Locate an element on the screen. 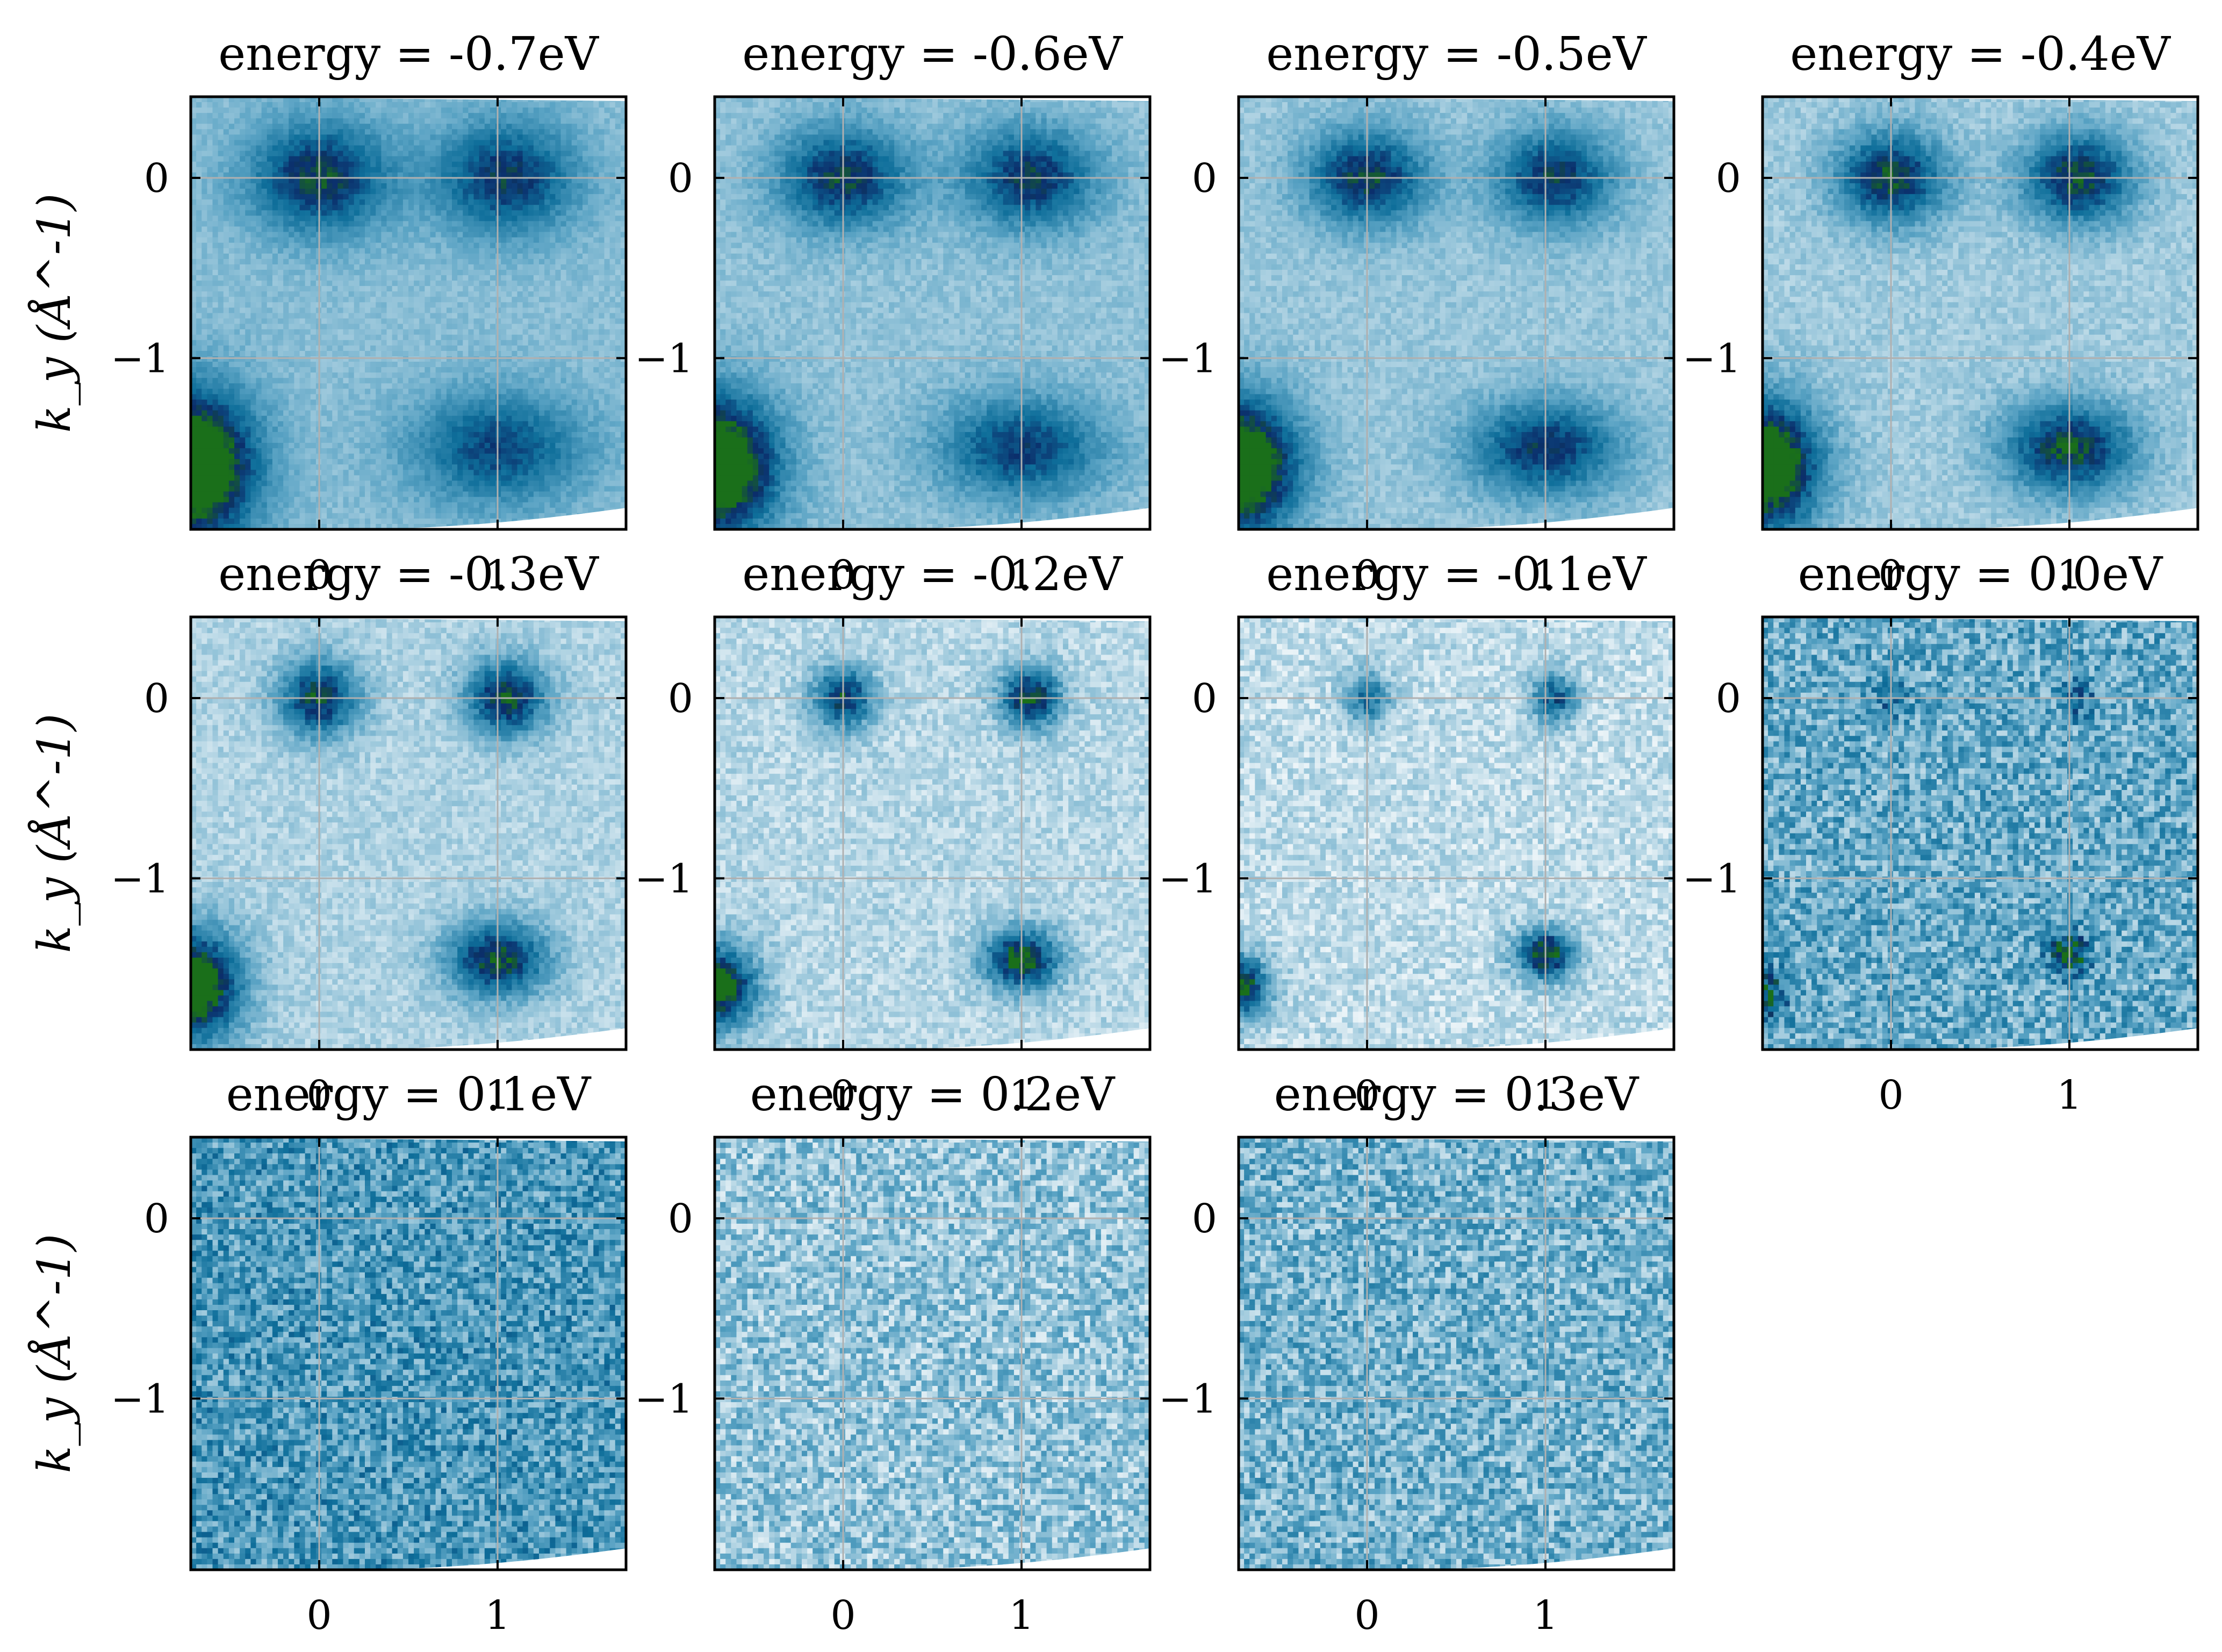 The image size is (2222, 1652). panel-title: energy = -0.5eV is located at coordinates (1456, 54).